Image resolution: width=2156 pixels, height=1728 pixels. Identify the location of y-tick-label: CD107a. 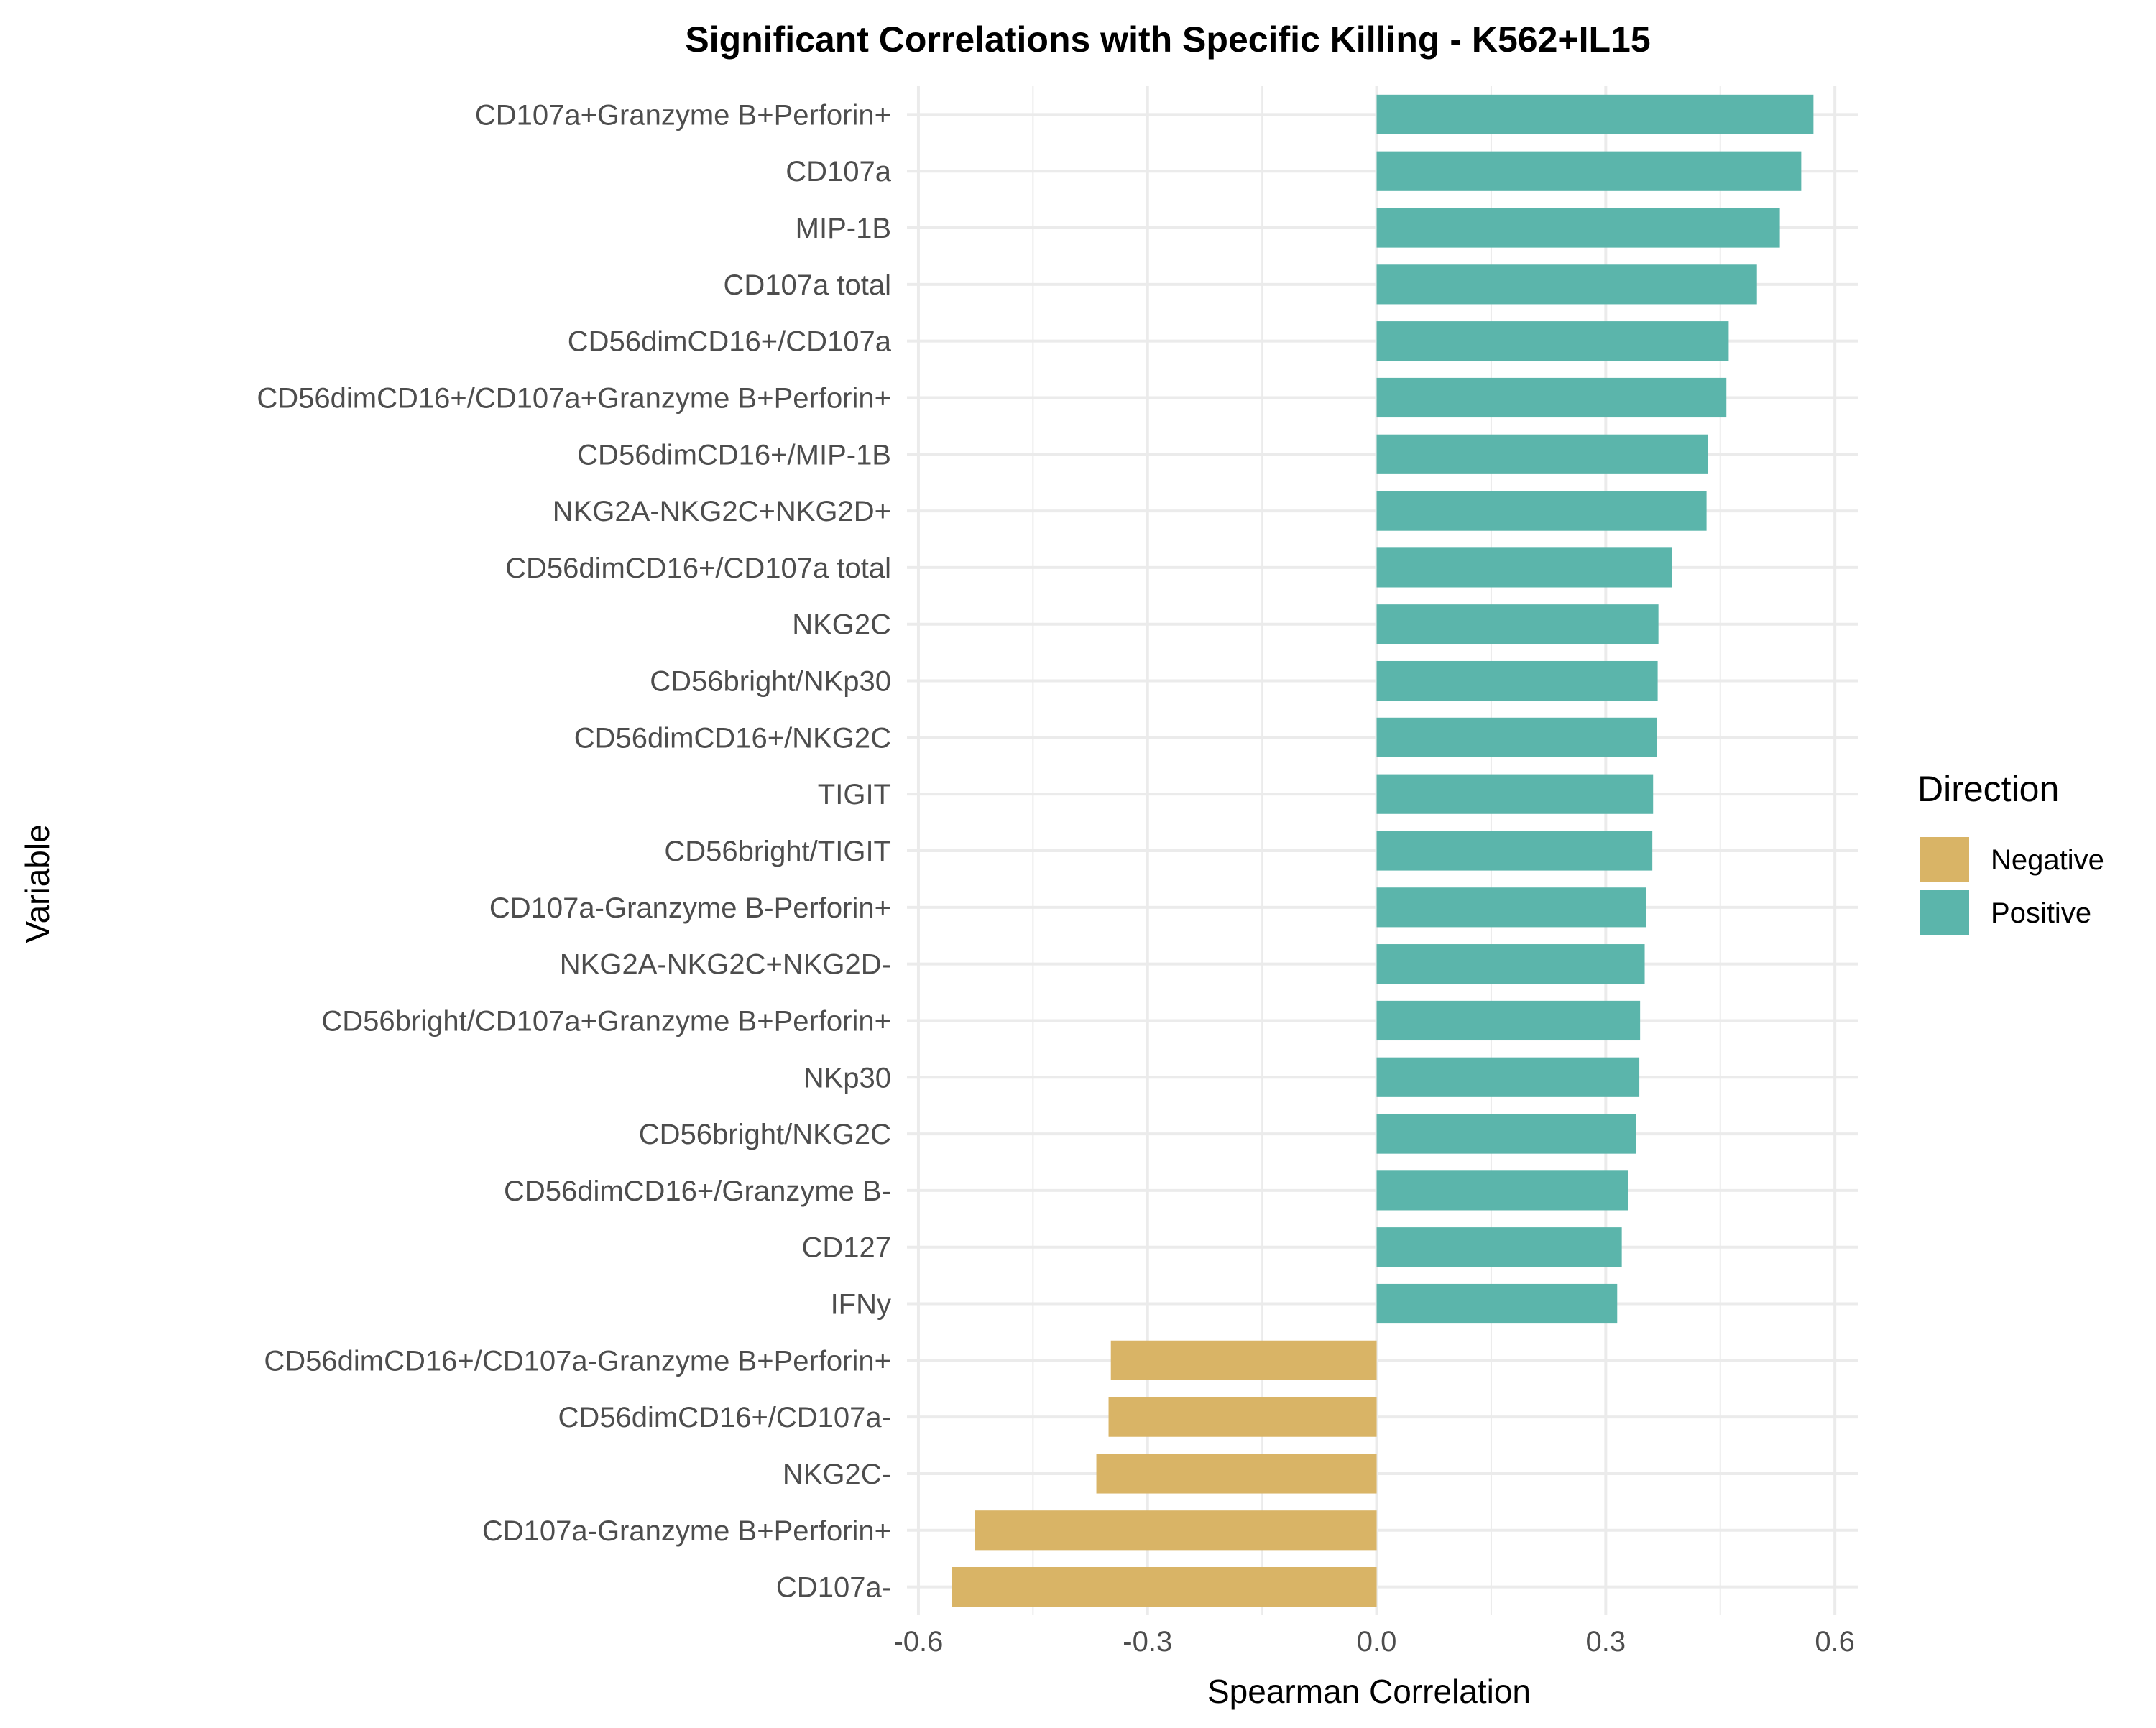
(839, 172).